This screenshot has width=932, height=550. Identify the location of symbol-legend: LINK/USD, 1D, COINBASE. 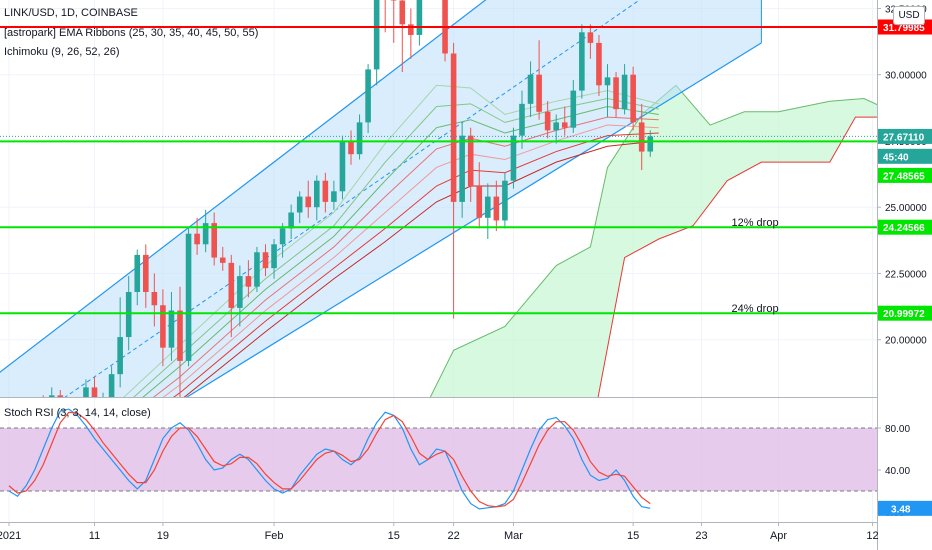
(71, 13).